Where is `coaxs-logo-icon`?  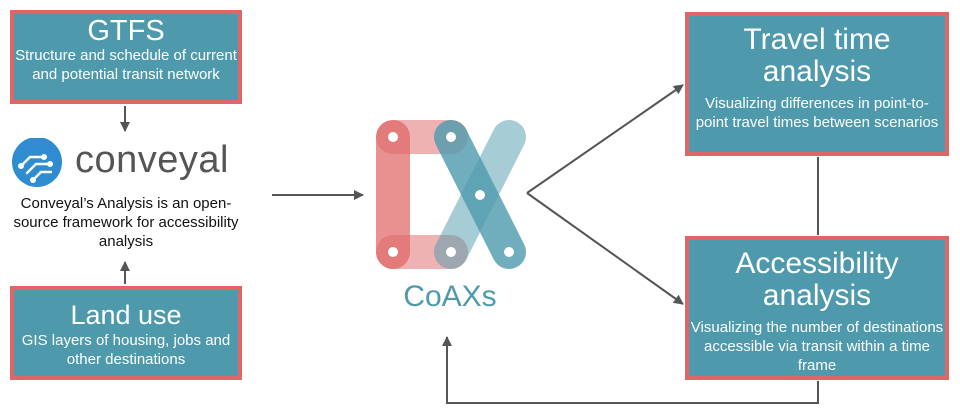
coaxs-logo-icon is located at coordinates (451, 194).